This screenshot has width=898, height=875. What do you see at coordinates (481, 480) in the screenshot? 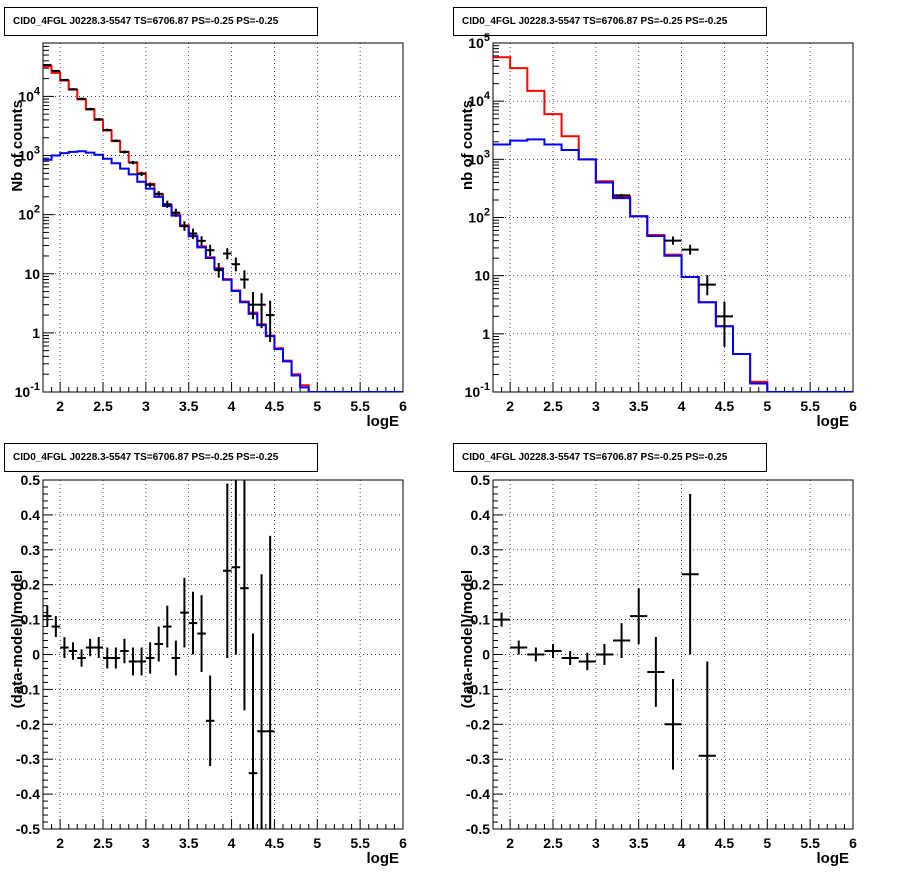
I see `y-tick-label: 0.5` at bounding box center [481, 480].